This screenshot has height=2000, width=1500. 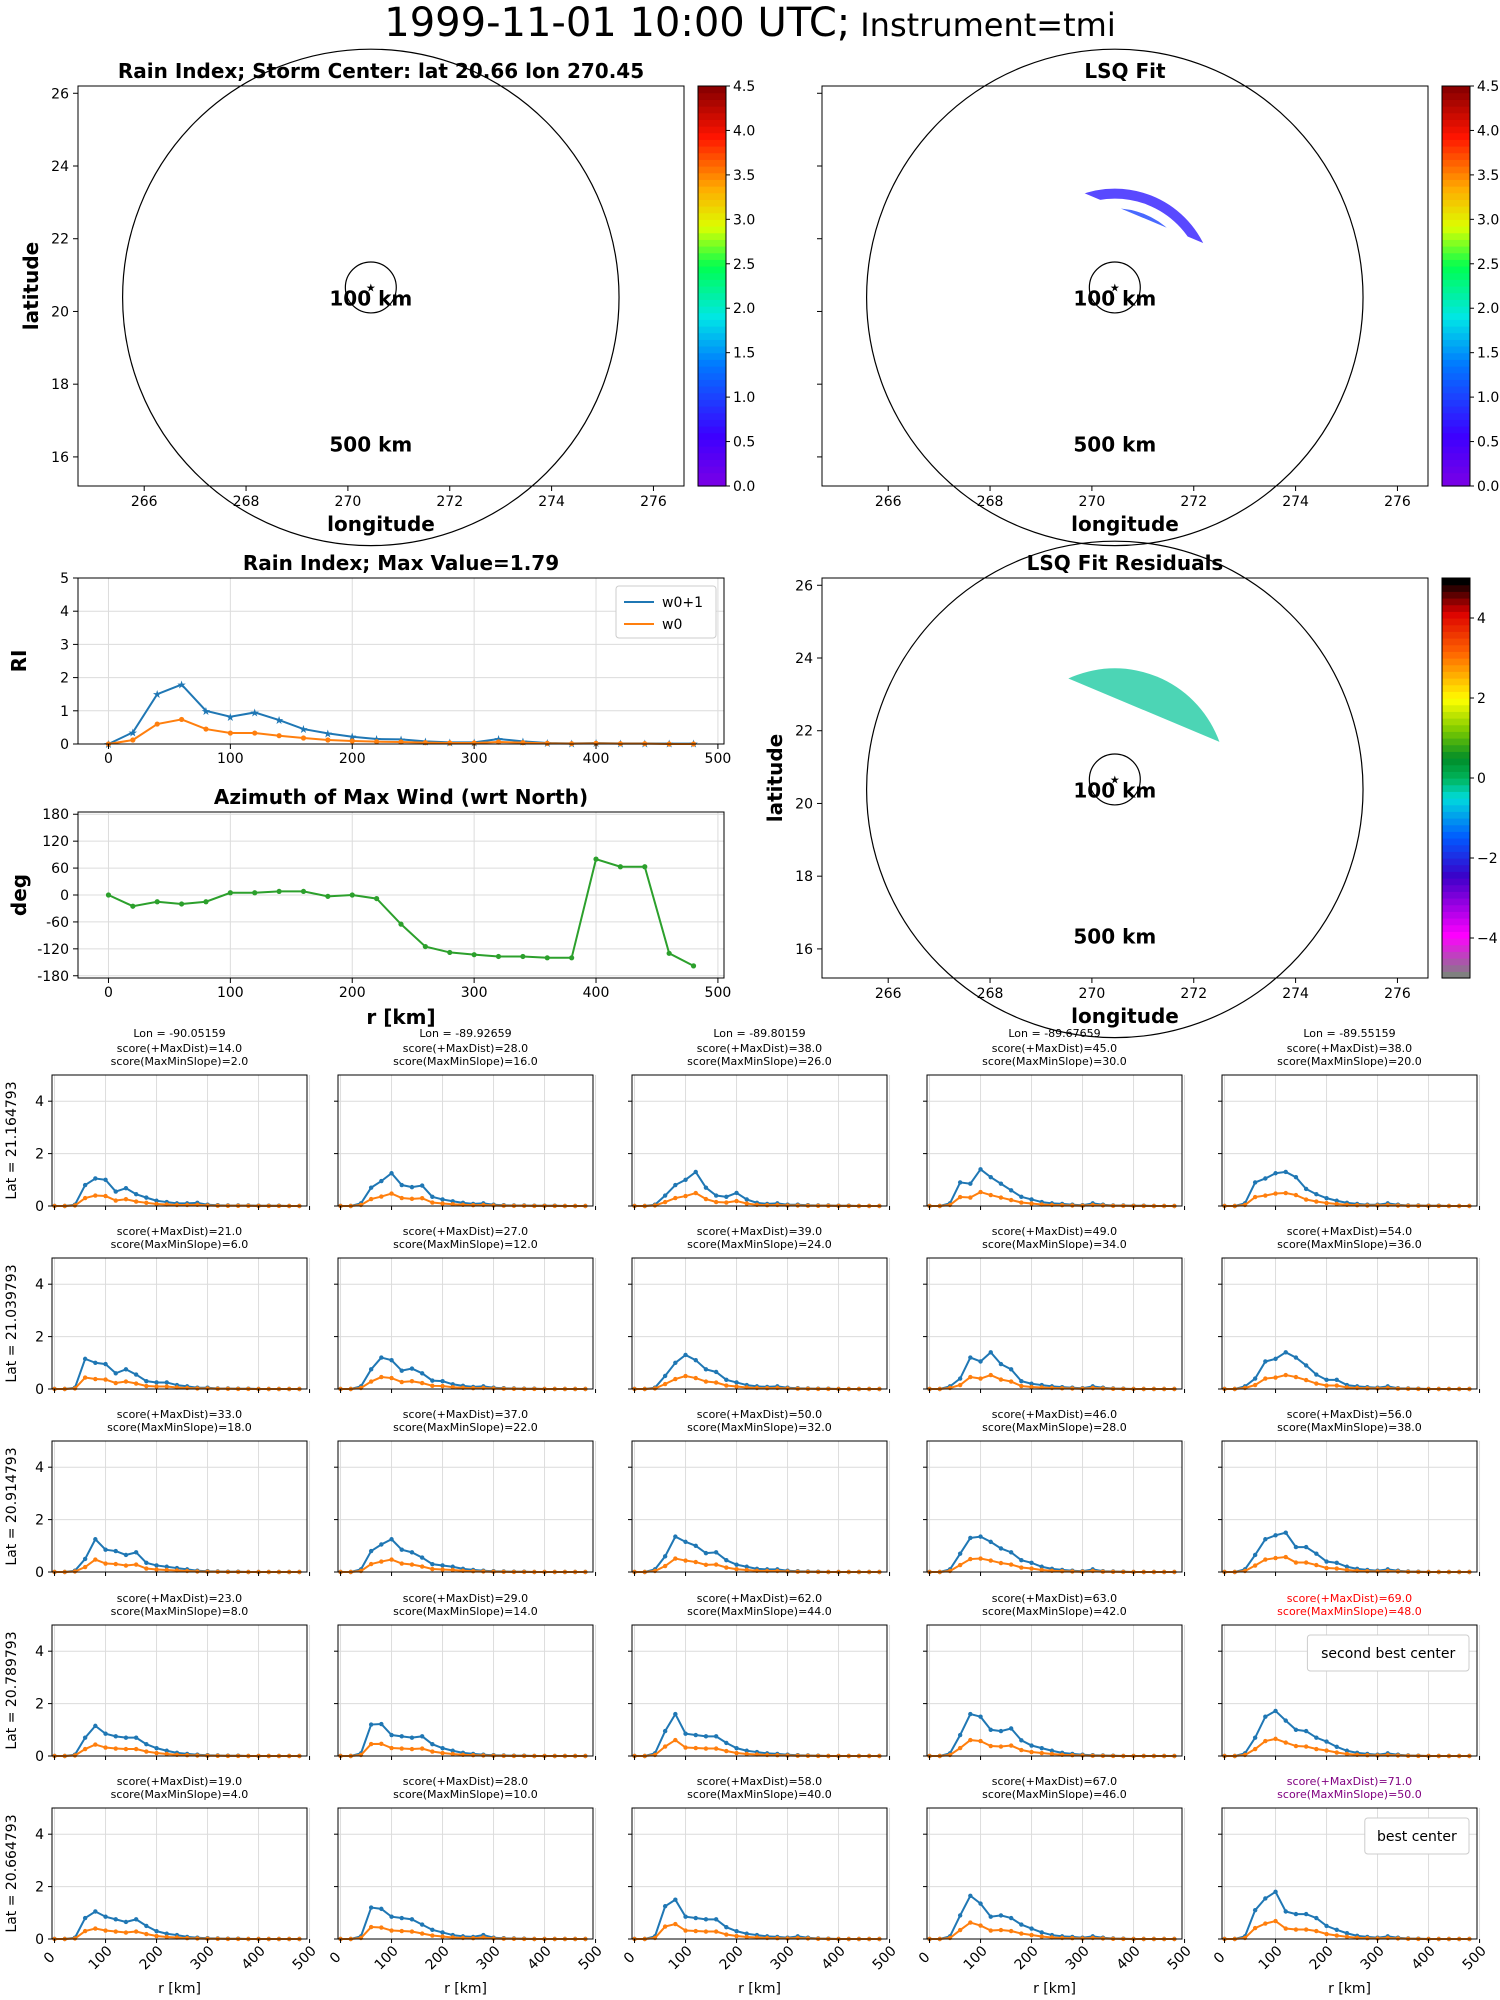 I want to click on colorbar-tick-label: −4, so click(x=1487, y=939).